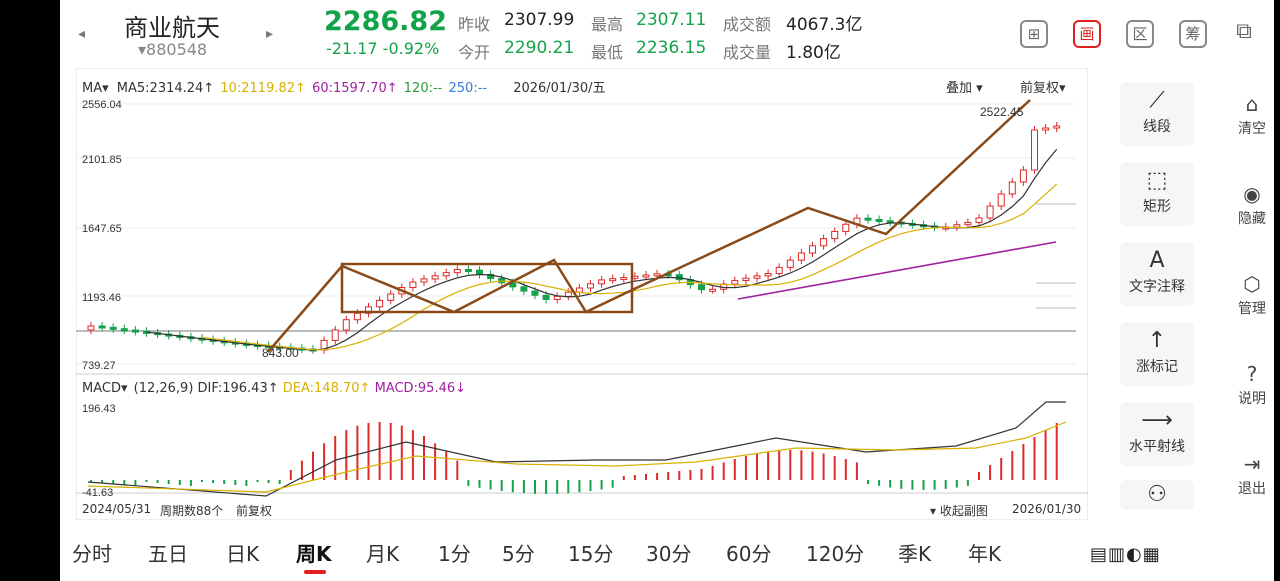  What do you see at coordinates (1157, 194) in the screenshot?
I see `tool-rectangle: ⬚ 矩形` at bounding box center [1157, 194].